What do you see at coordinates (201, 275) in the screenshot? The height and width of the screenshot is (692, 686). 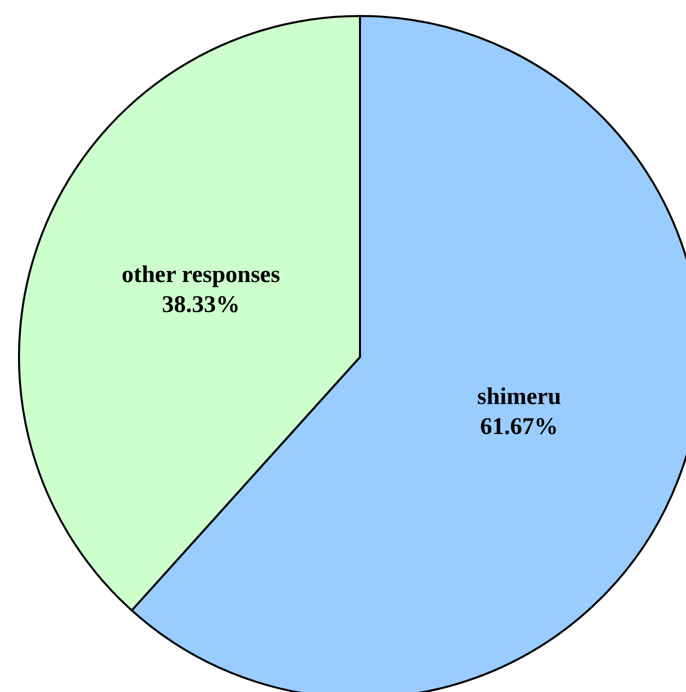 I see `slice-label: other responses` at bounding box center [201, 275].